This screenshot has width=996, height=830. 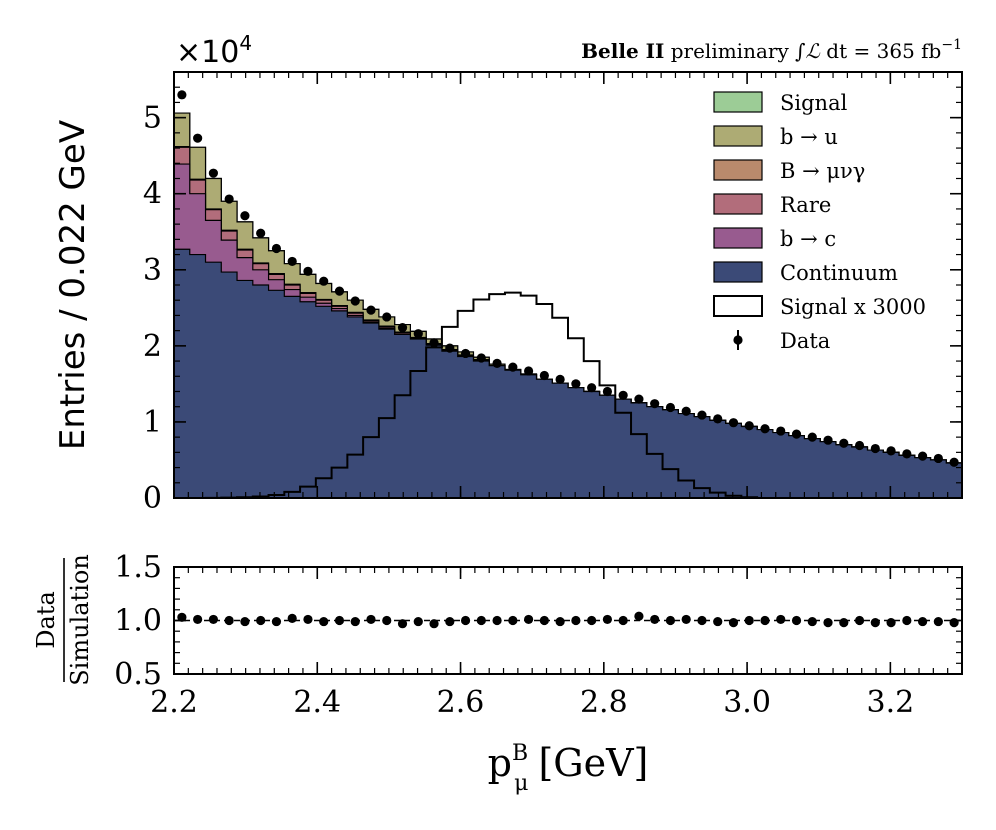 I want to click on x-axis-title-unit: [GeV], so click(x=593, y=763).